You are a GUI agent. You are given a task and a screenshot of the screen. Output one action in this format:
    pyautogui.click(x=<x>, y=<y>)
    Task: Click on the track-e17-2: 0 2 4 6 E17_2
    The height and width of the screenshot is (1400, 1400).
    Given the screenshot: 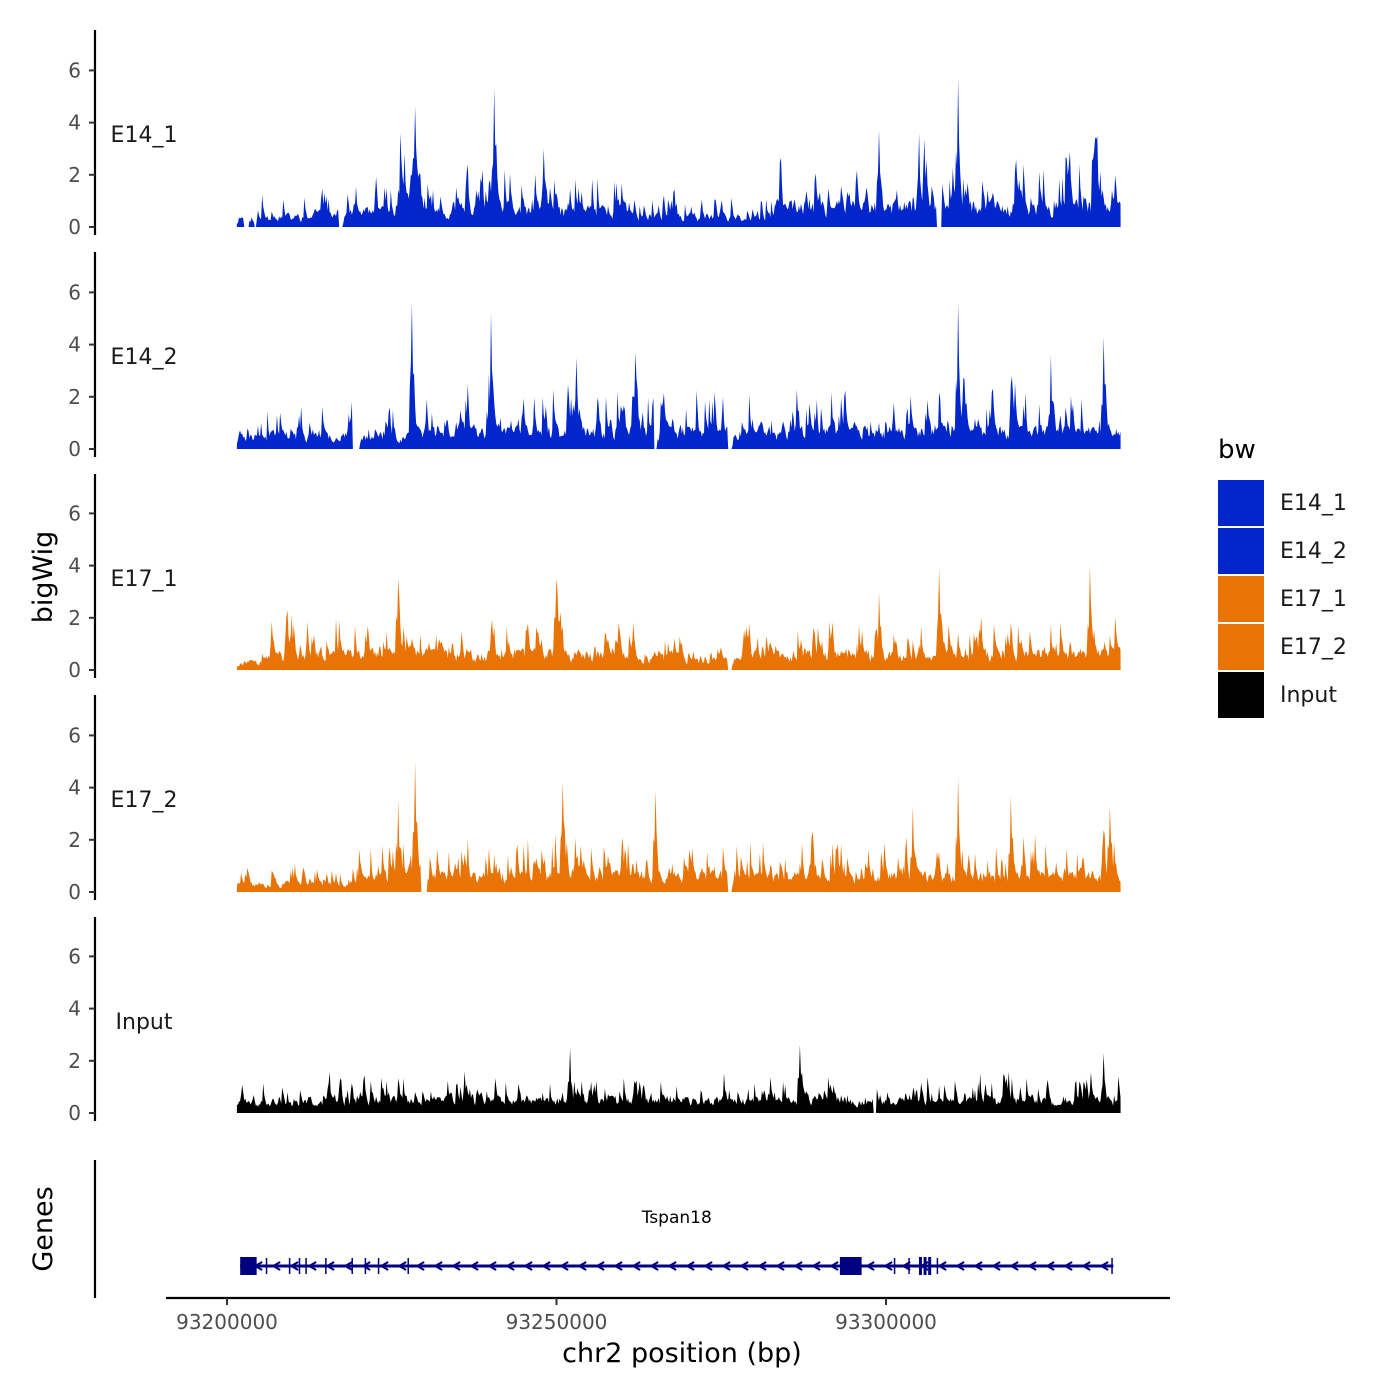 What is the action you would take?
    pyautogui.click(x=594, y=799)
    